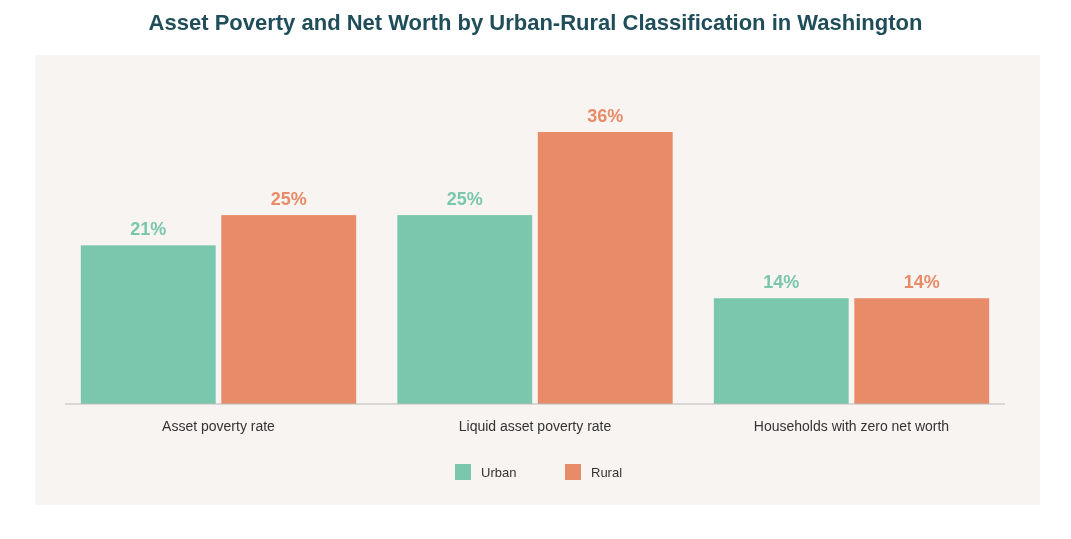  Describe the element at coordinates (535, 22) in the screenshot. I see `chart-title: Asset Poverty and Net Worth by Urban-Rural Classification in Washington` at that location.